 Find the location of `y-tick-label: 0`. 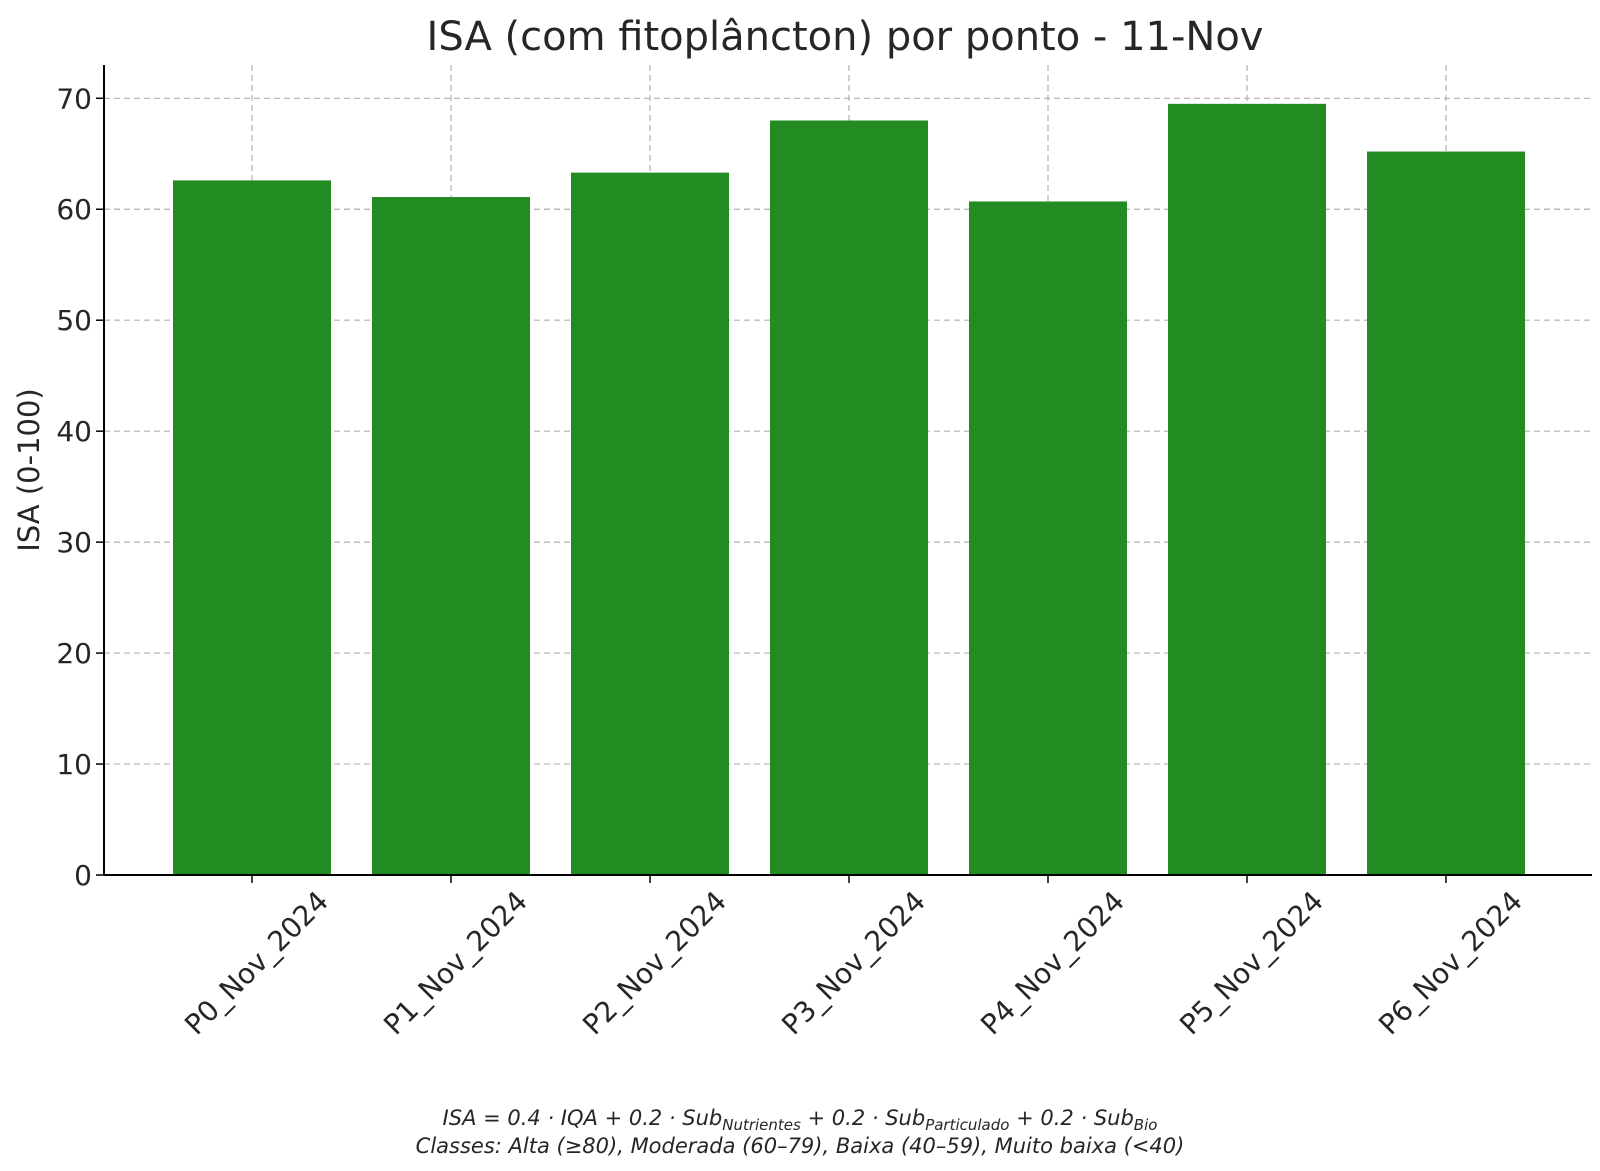

y-tick-label: 0 is located at coordinates (83, 875).